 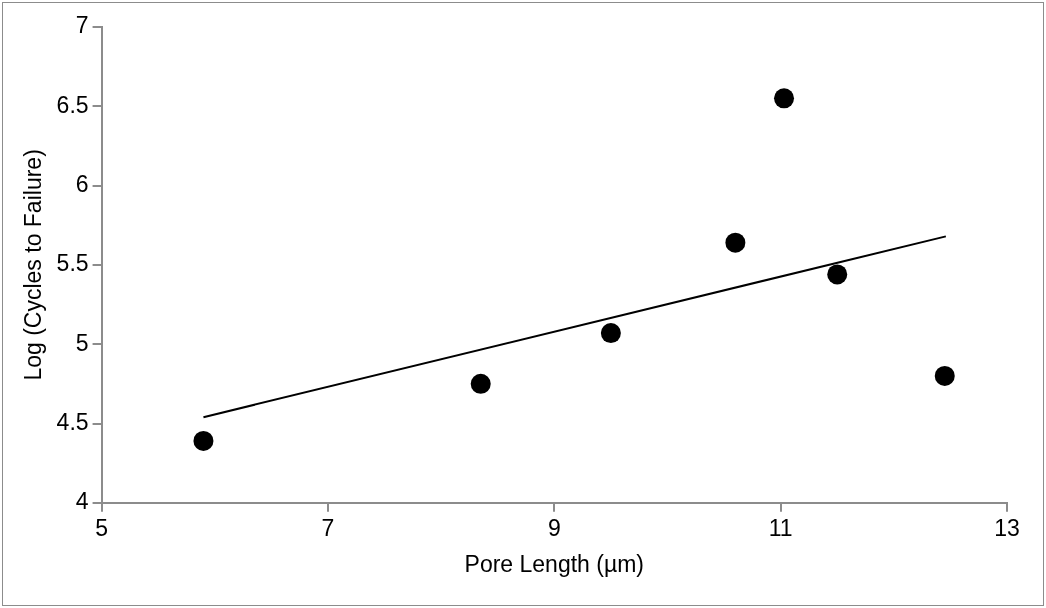 What do you see at coordinates (328, 527) in the screenshot?
I see `x-tick-label: 7` at bounding box center [328, 527].